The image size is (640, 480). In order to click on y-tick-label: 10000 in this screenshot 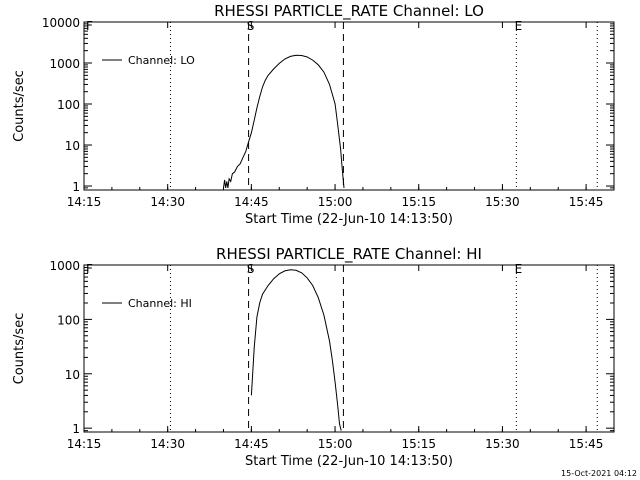, I will do `click(61, 23)`.